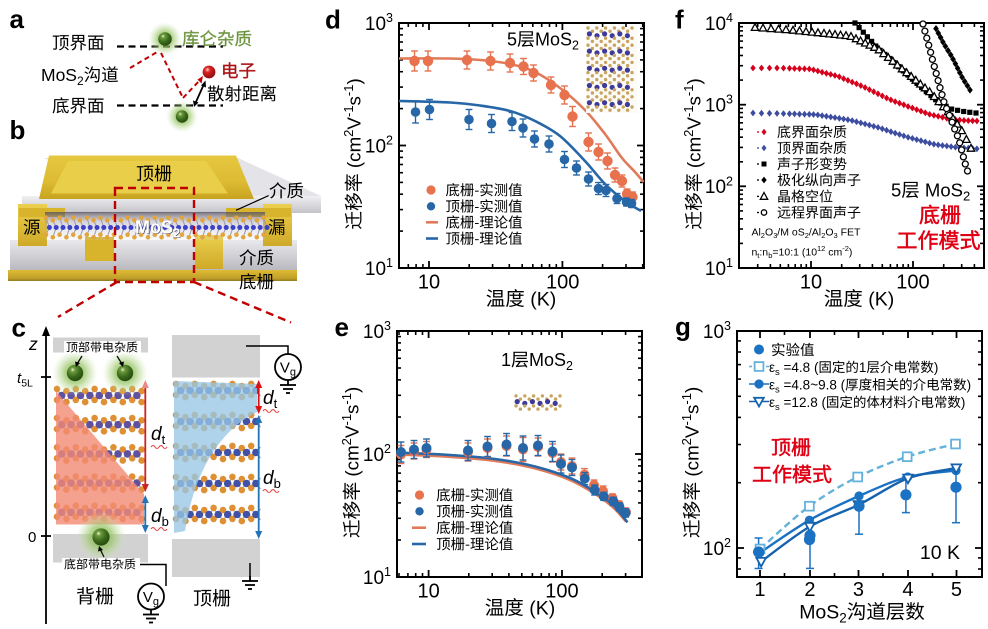  What do you see at coordinates (342, 327) in the screenshot?
I see `svg-text: e` at bounding box center [342, 327].